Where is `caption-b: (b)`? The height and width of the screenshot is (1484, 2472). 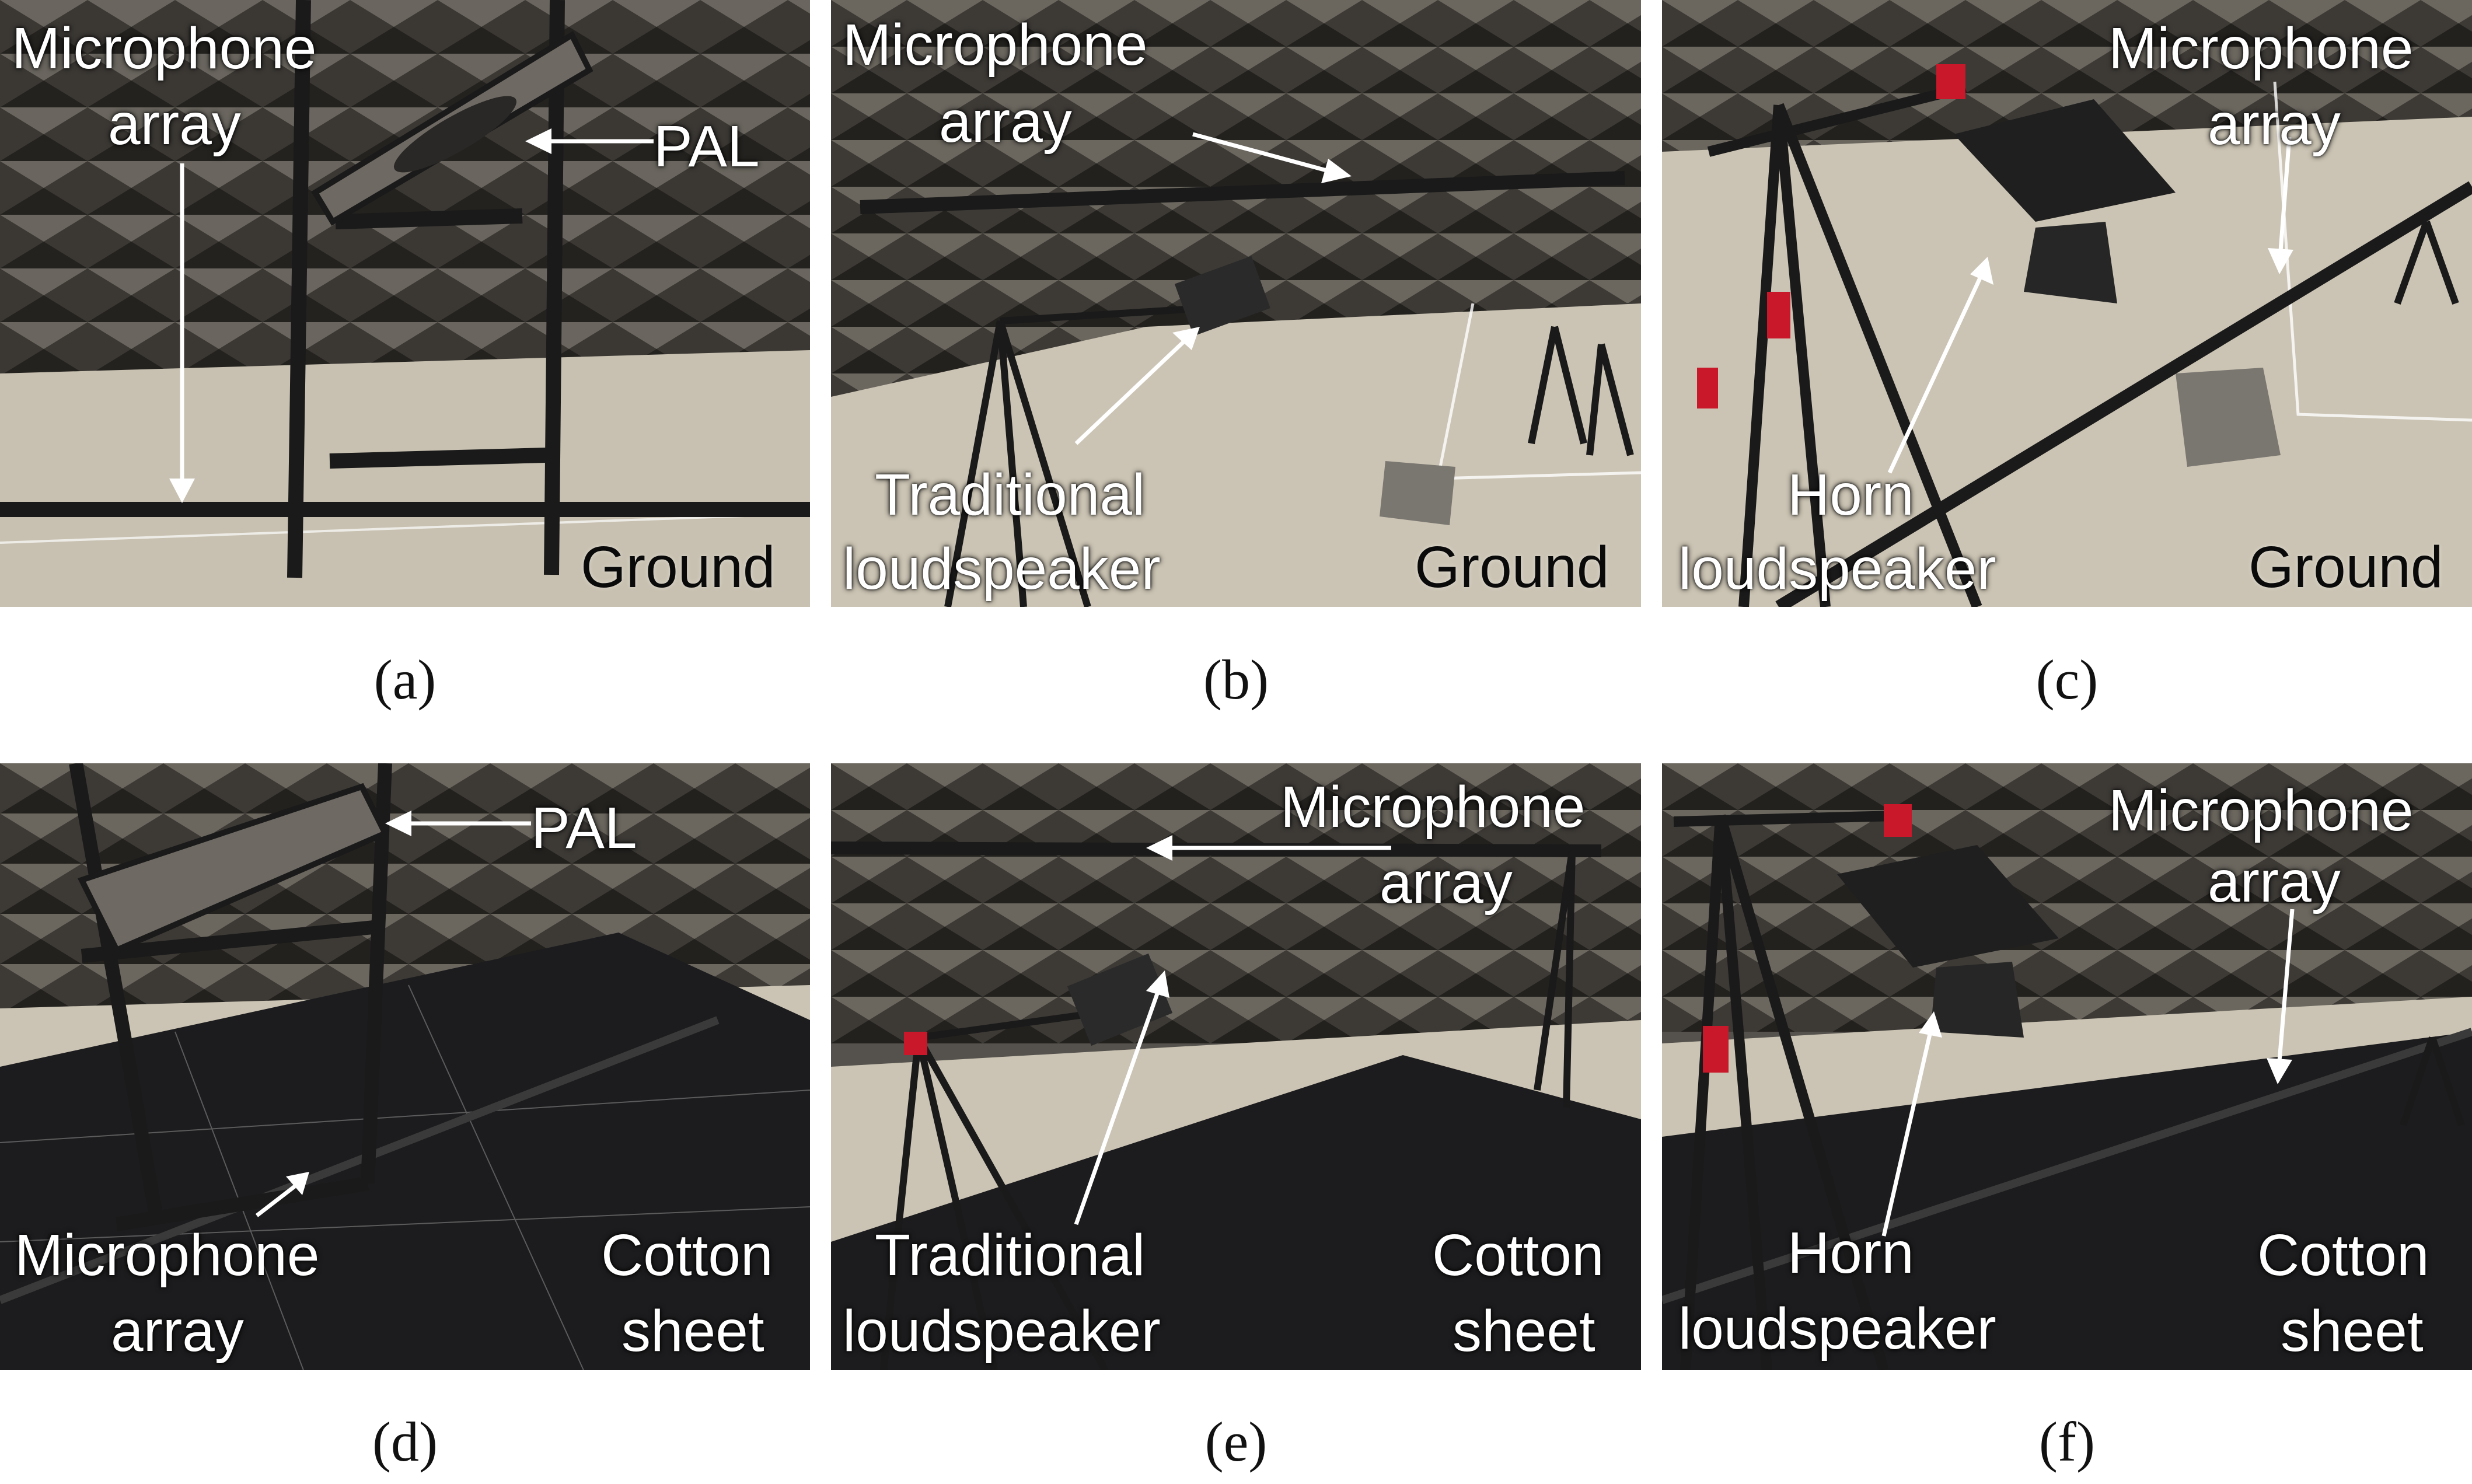
caption-b: (b) is located at coordinates (1236, 680).